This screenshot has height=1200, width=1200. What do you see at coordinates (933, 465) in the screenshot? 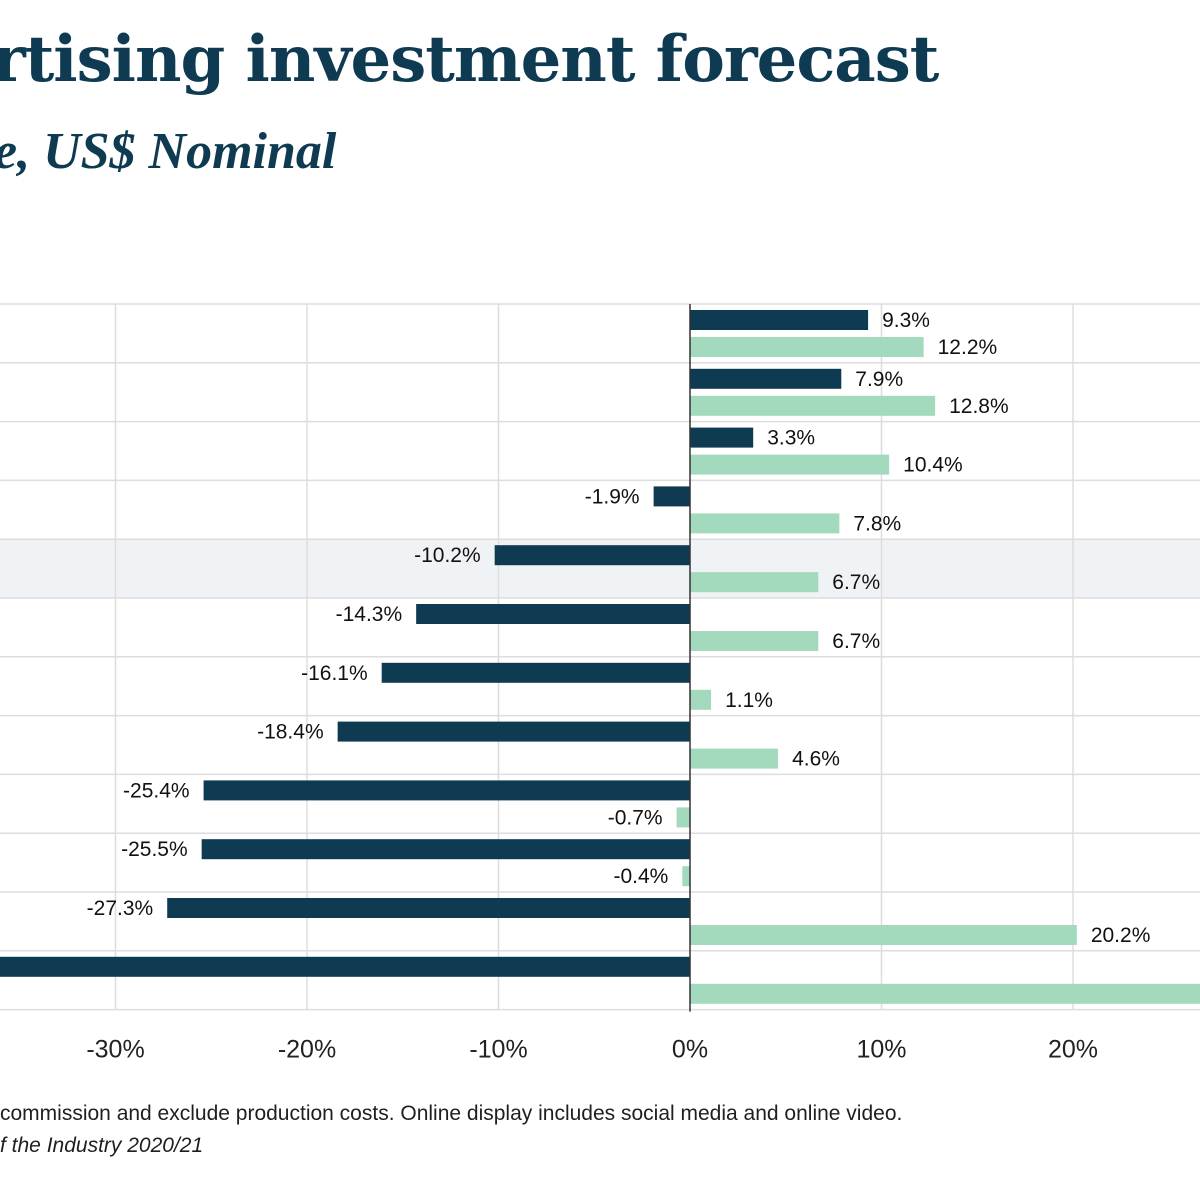
I see `data-label: 10.4%` at bounding box center [933, 465].